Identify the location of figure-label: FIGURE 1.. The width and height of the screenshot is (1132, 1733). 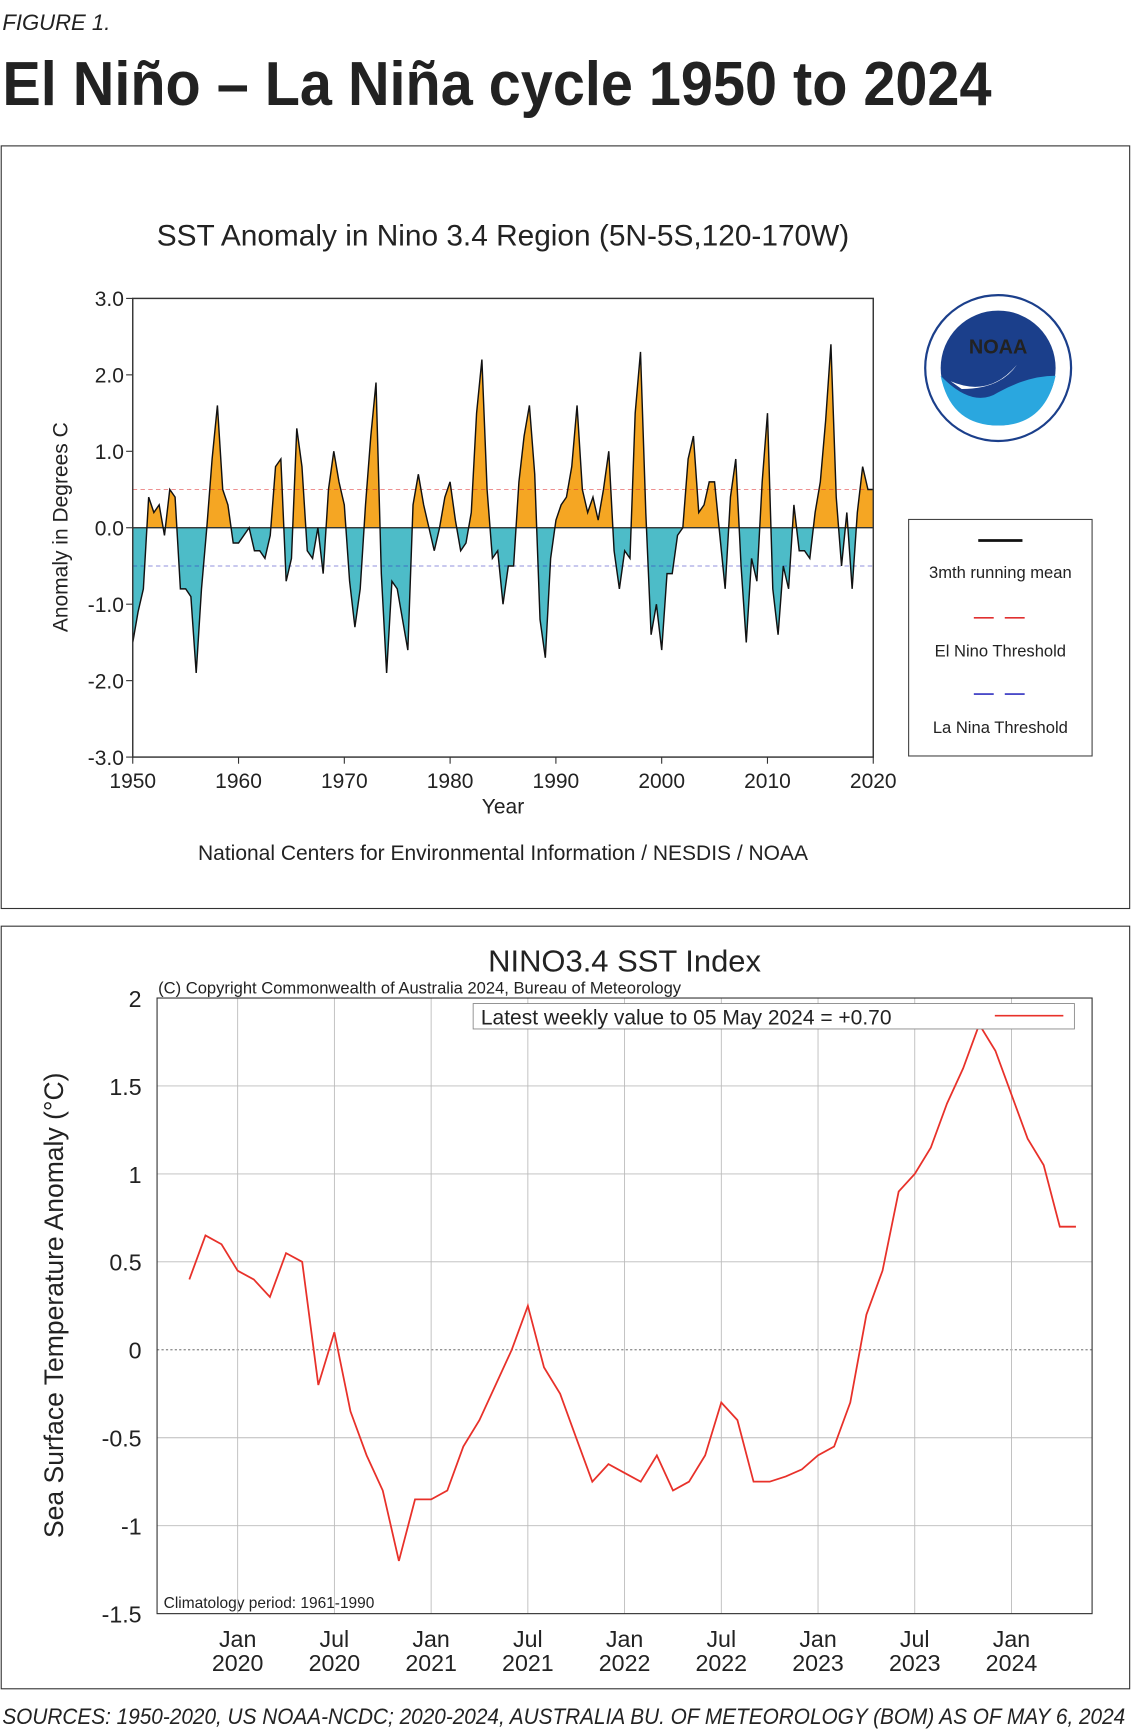
(56, 22).